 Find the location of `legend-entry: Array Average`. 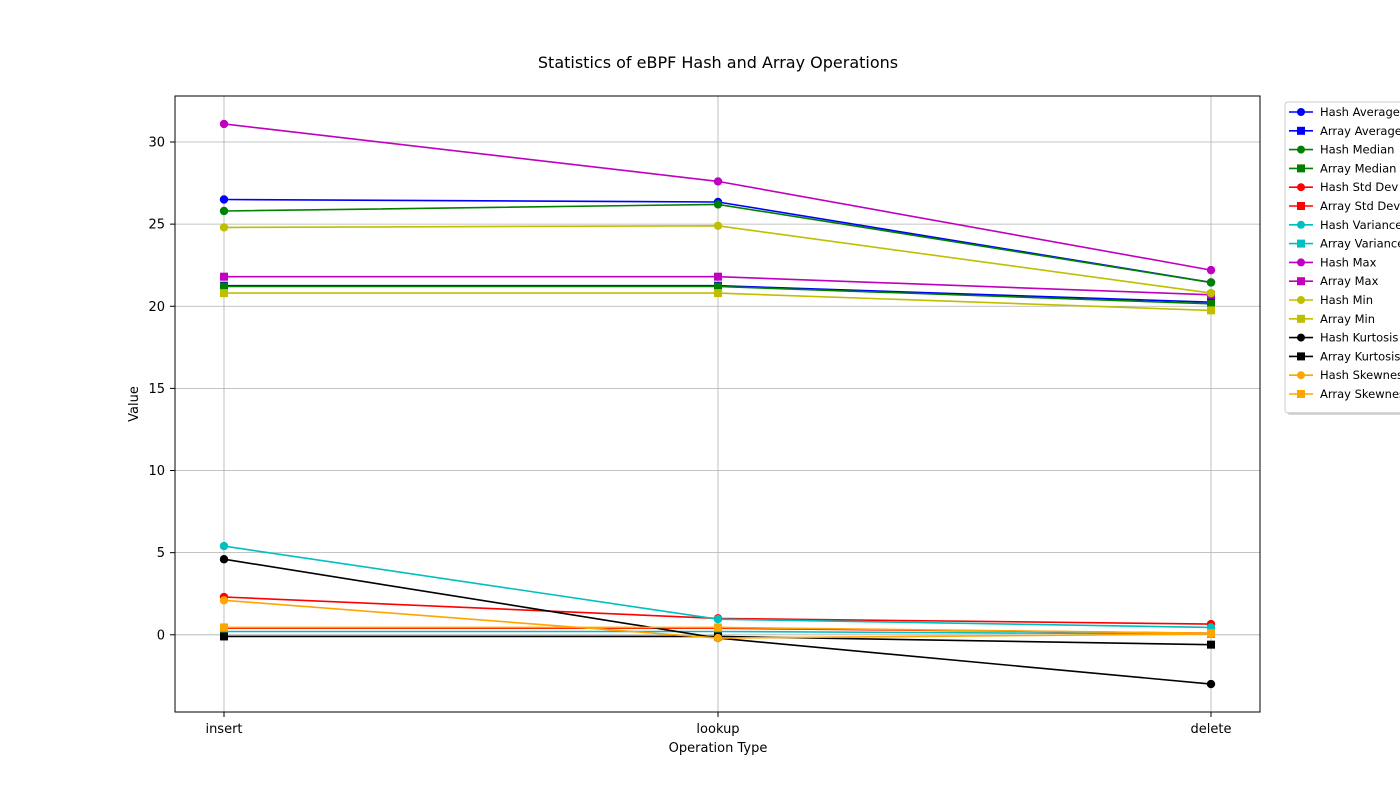

legend-entry: Array Average is located at coordinates (1344, 131).